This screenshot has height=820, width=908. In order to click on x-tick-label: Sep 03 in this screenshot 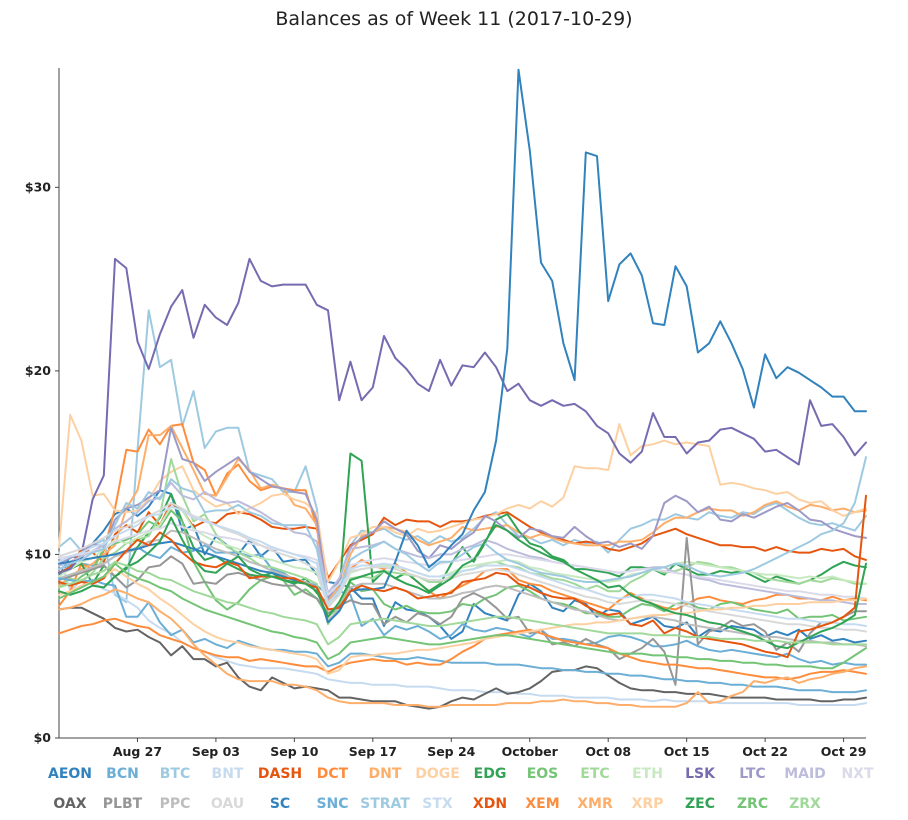, I will do `click(216, 751)`.